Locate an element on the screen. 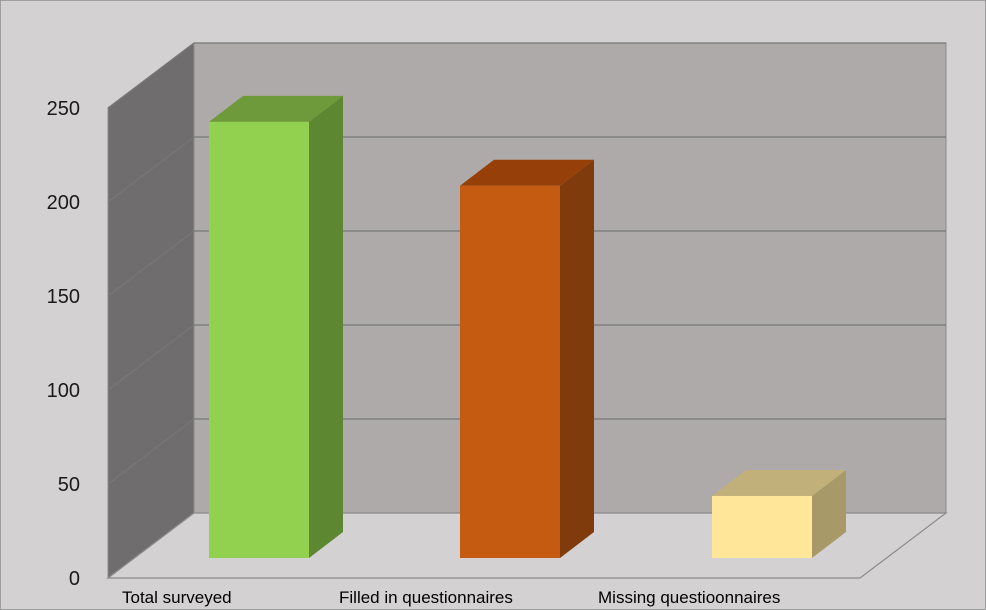  side-wall is located at coordinates (151, 310).